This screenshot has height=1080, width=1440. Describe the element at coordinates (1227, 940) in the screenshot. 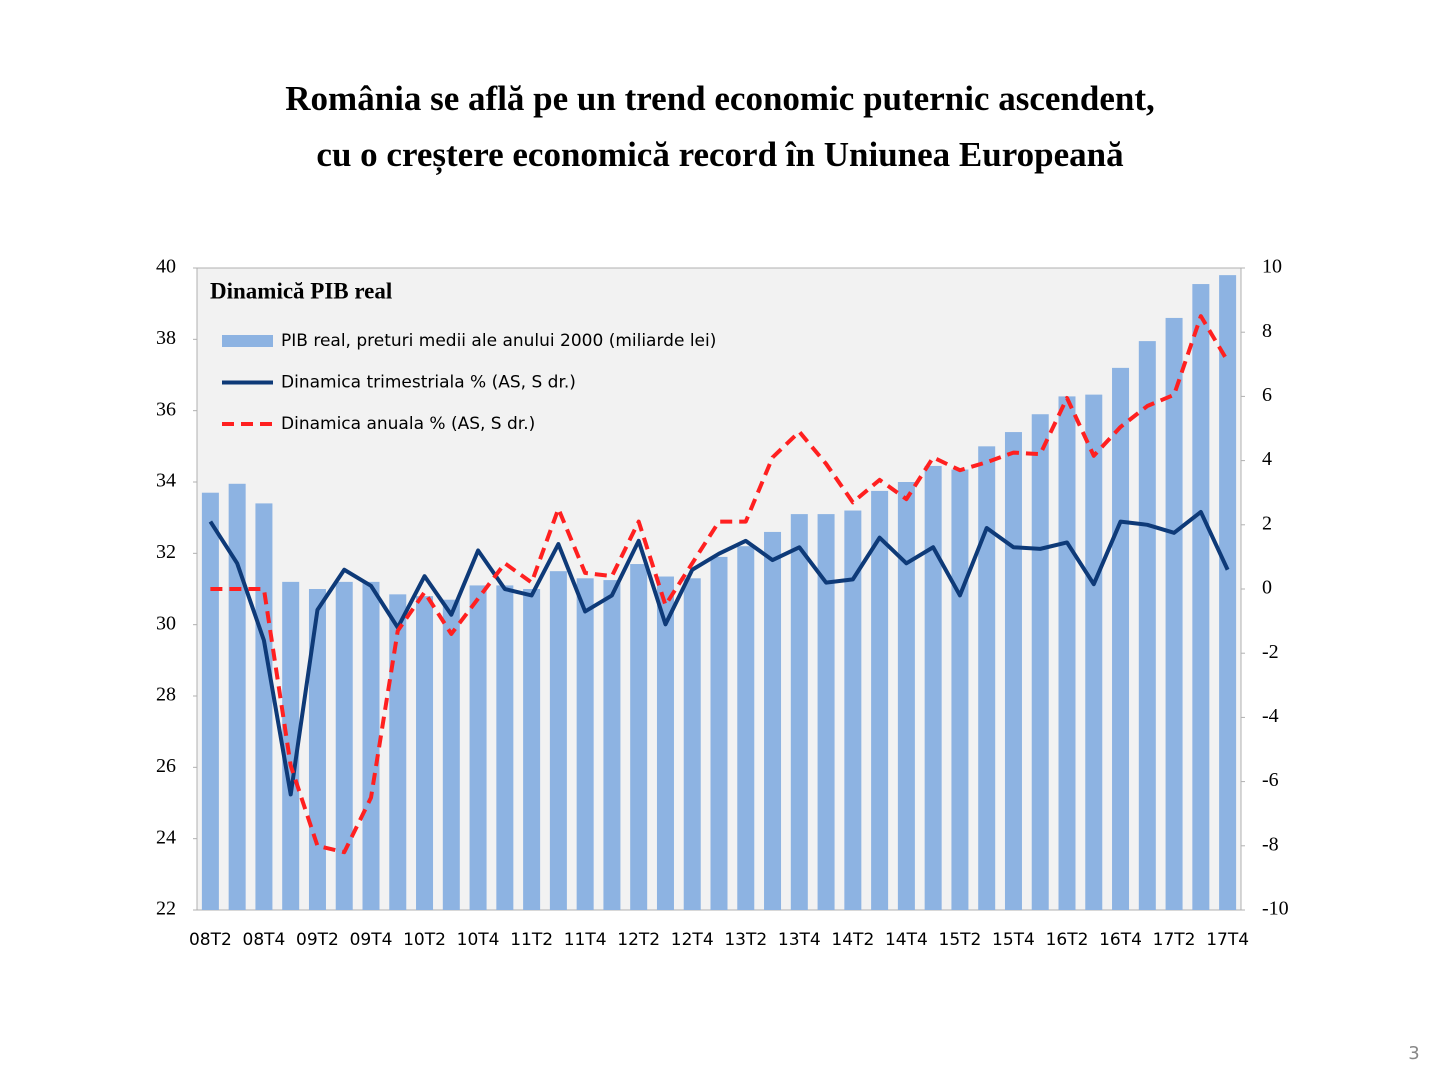

I see `x-tick-label: 17T4` at that location.